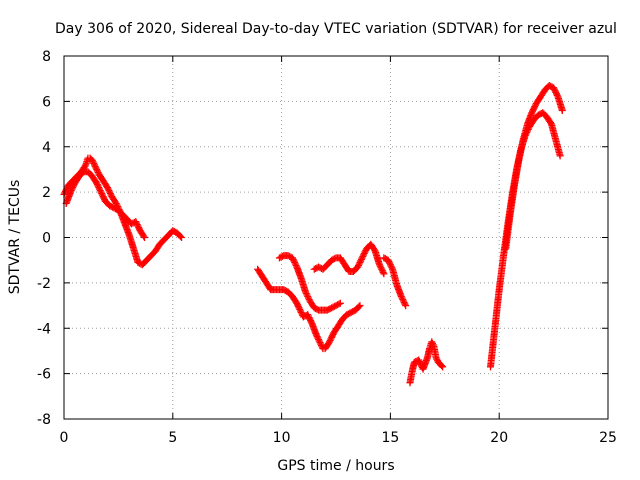  What do you see at coordinates (46, 102) in the screenshot?
I see `y-tick-label: 6` at bounding box center [46, 102].